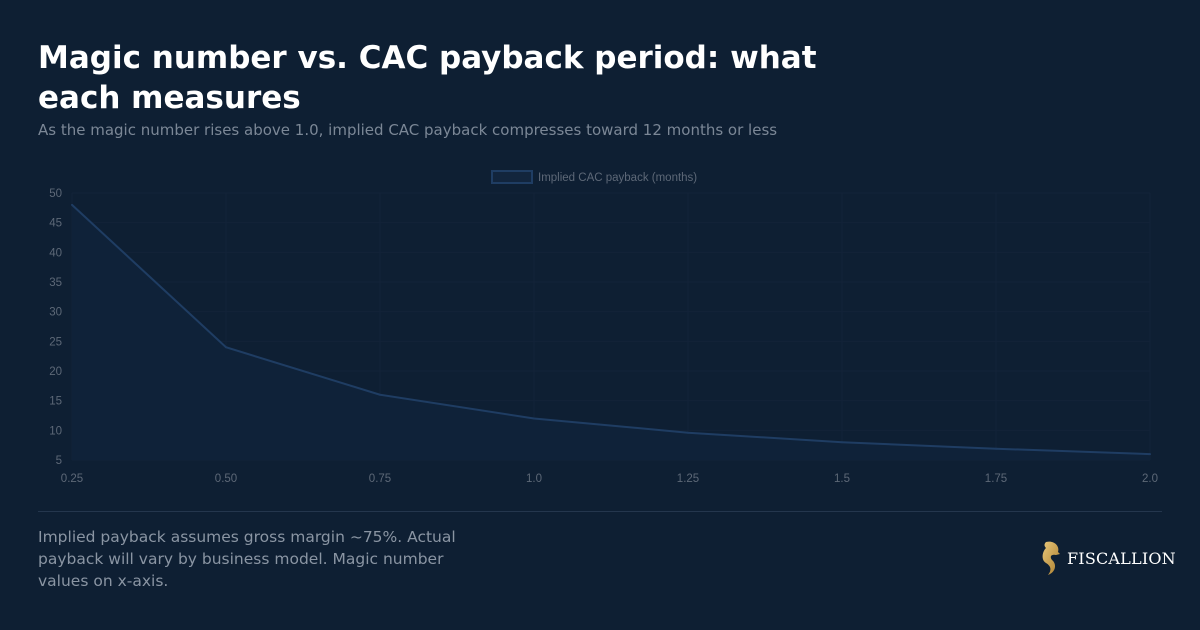  Describe the element at coordinates (1051, 558) in the screenshot. I see `horse-logo-icon` at that location.